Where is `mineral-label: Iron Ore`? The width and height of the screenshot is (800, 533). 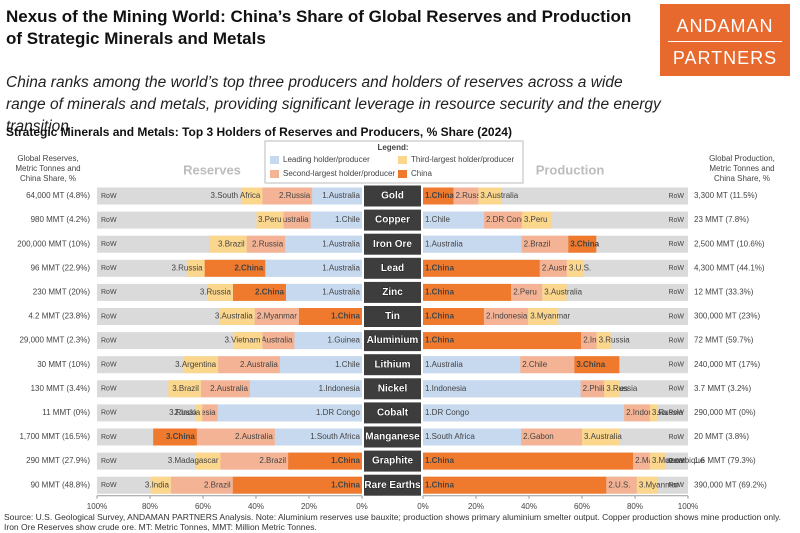
mineral-label: Iron Ore is located at coordinates (392, 244).